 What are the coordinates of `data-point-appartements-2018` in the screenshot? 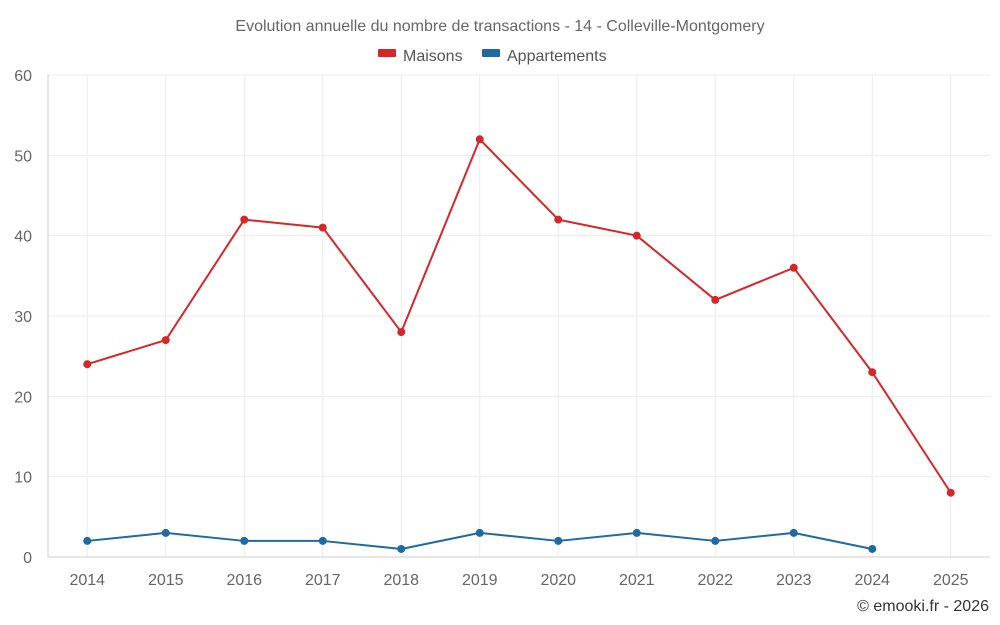 It's located at (401, 548).